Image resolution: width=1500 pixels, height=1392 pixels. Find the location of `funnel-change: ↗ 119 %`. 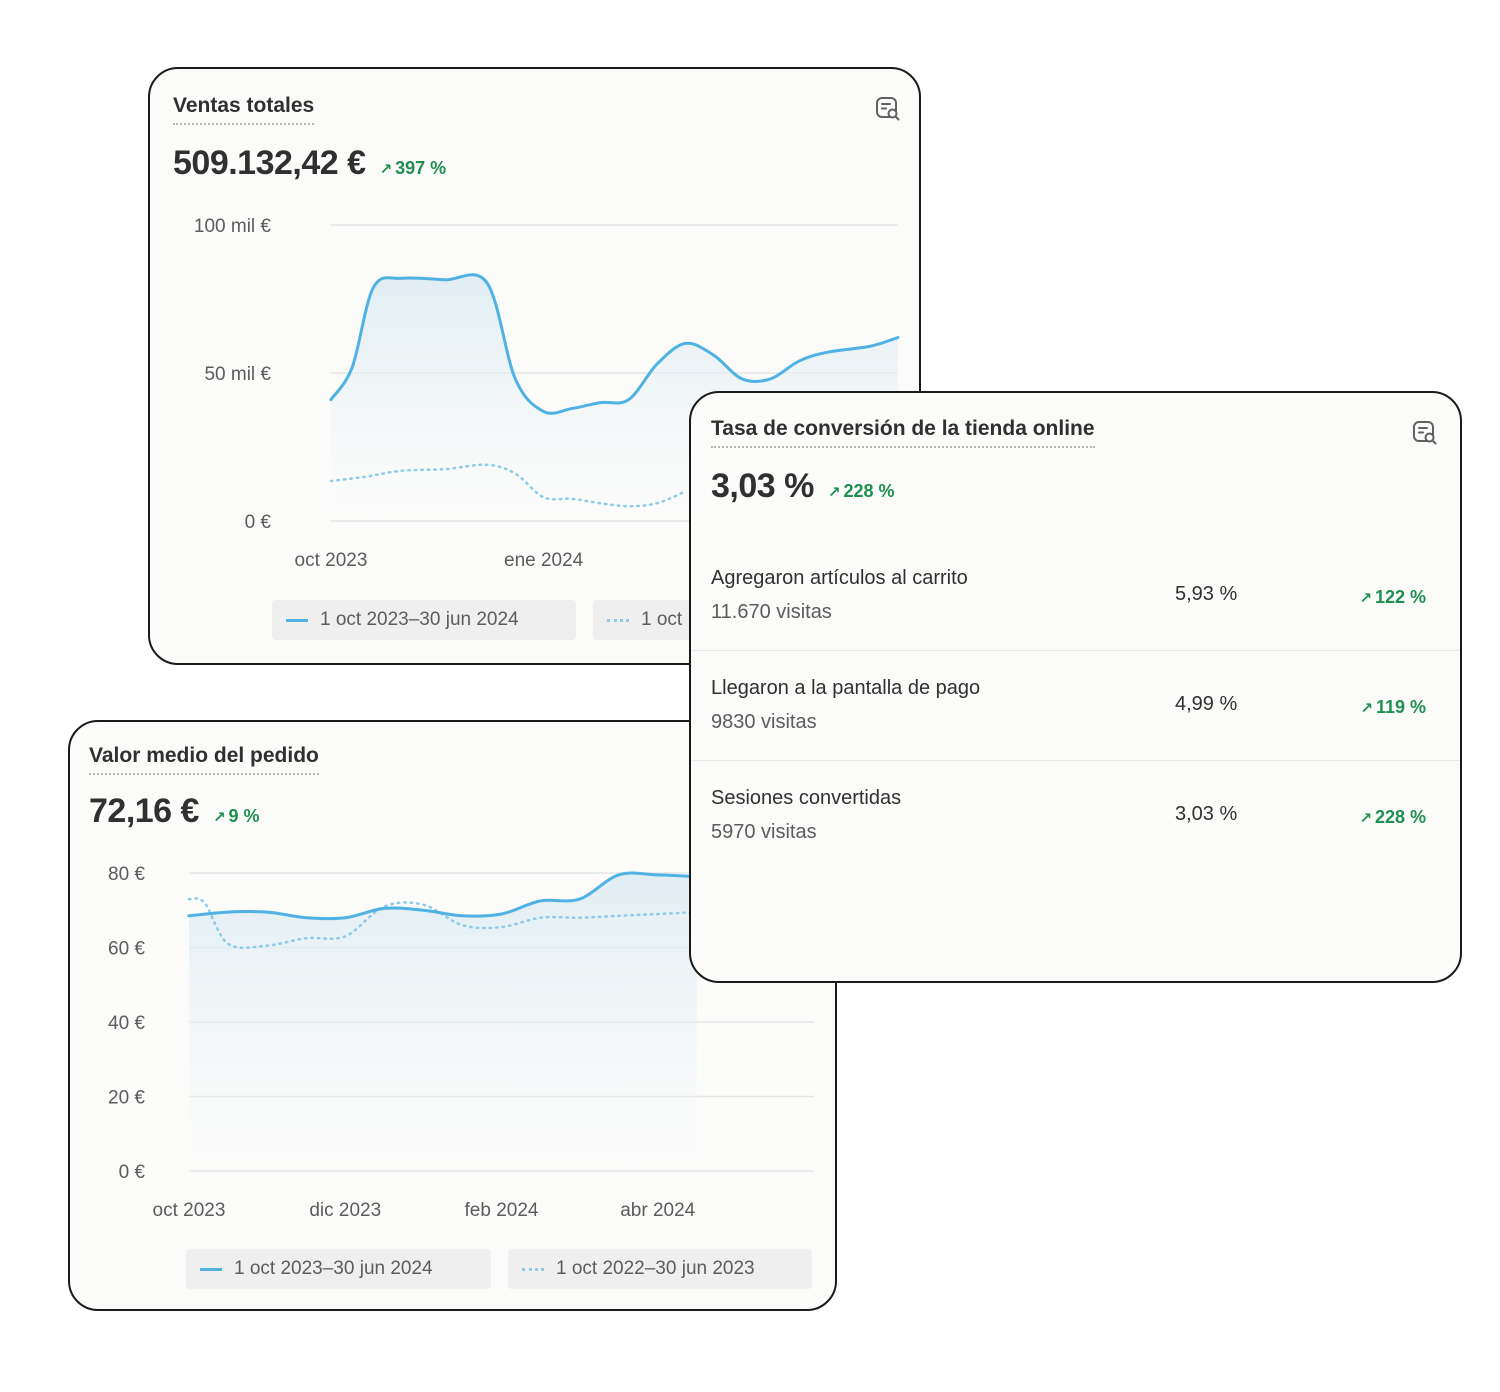

funnel-change: ↗ 119 % is located at coordinates (1393, 707).